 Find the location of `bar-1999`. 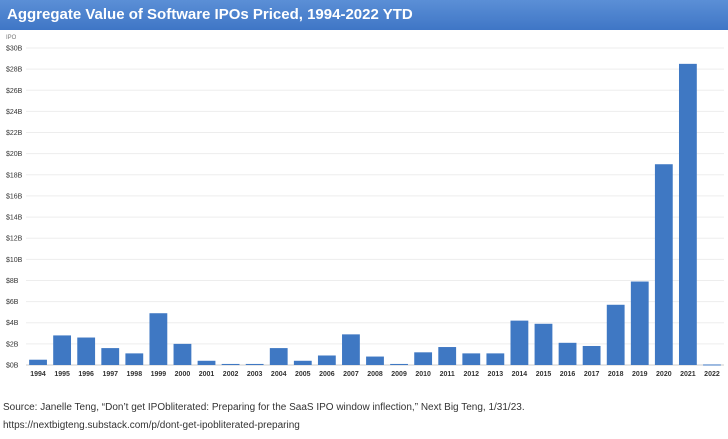

bar-1999 is located at coordinates (158, 339).